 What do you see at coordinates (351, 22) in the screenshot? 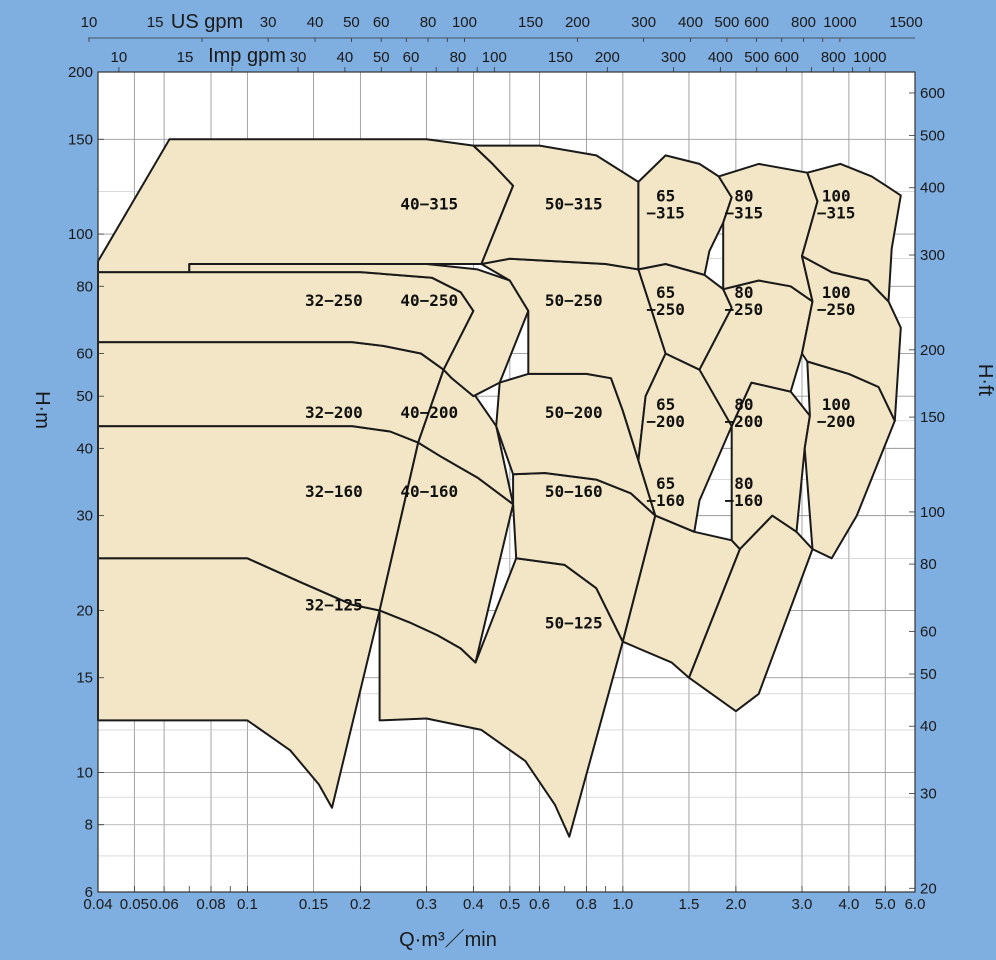
I see `us-gpm-tick-label: 50` at bounding box center [351, 22].